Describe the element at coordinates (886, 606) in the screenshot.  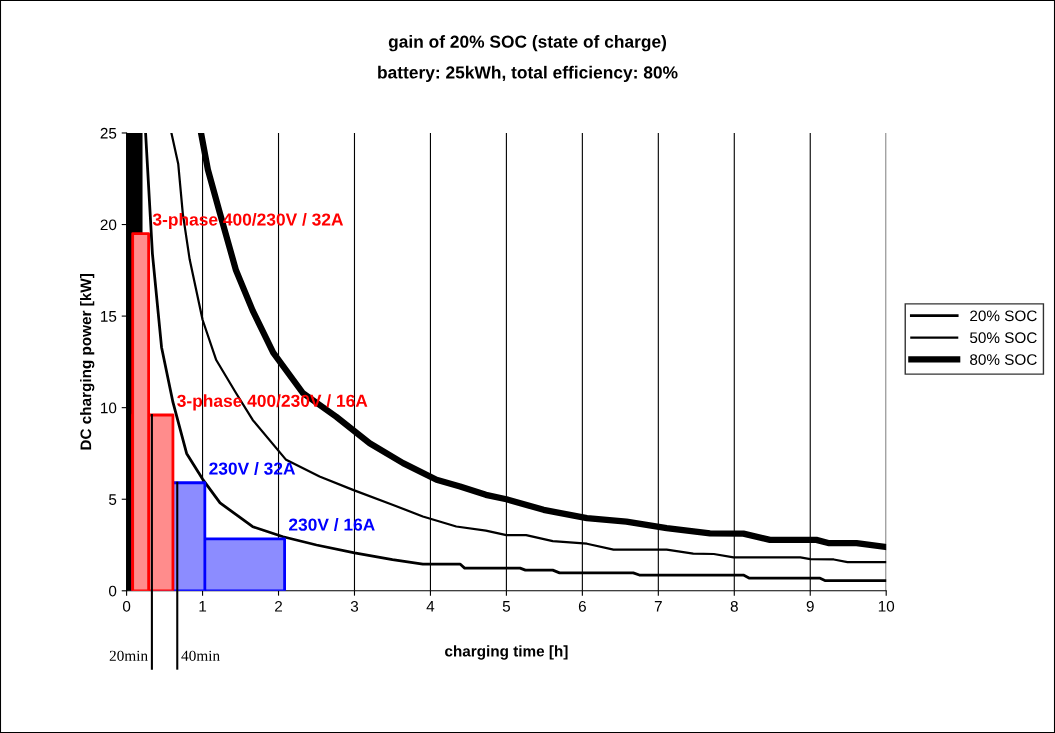
I see `x-tick-label: 10` at that location.